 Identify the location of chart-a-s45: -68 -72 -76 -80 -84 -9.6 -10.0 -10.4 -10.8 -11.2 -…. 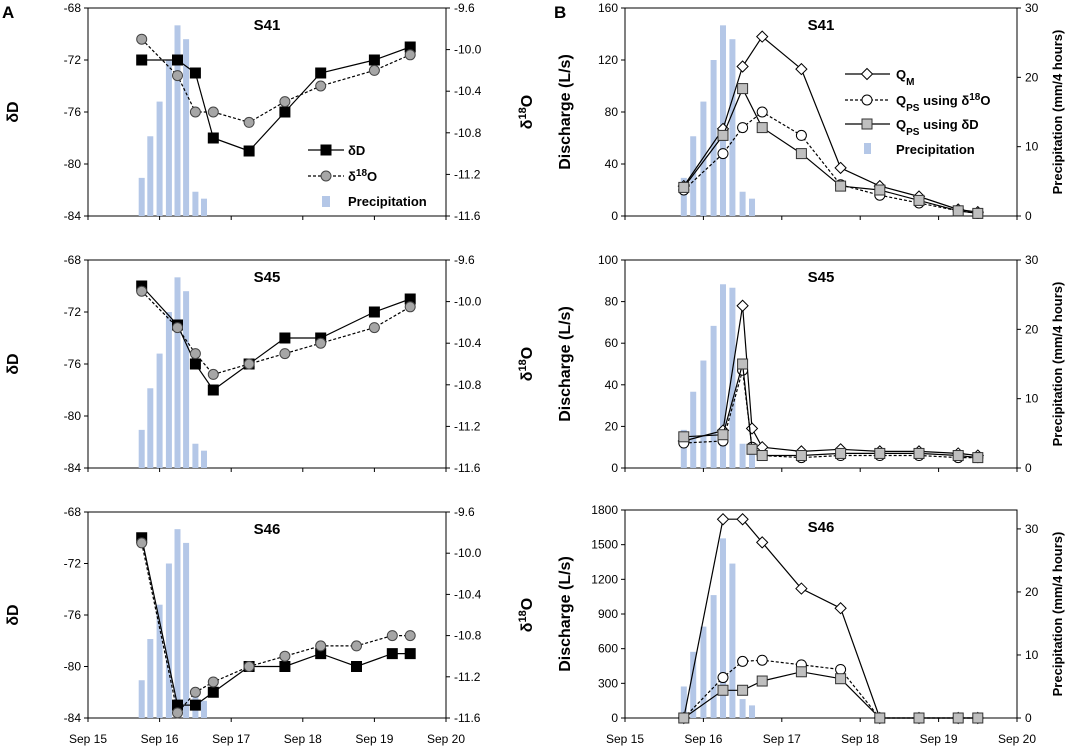
(270, 364).